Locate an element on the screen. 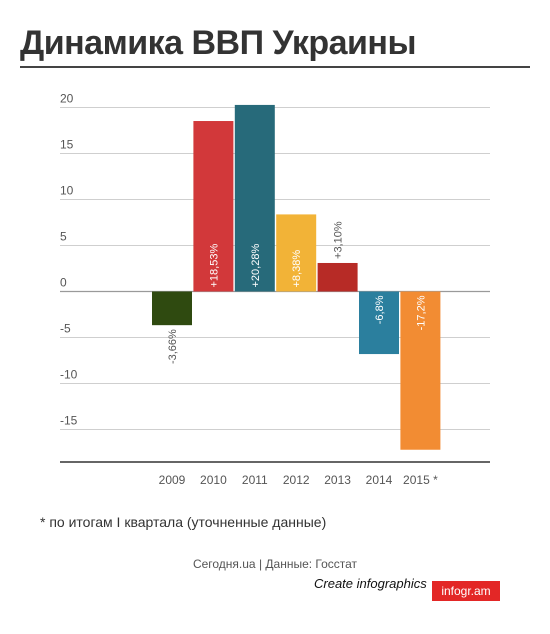 Image resolution: width=550 pixels, height=634 pixels. bar-data-label: +8,38% is located at coordinates (297, 269).